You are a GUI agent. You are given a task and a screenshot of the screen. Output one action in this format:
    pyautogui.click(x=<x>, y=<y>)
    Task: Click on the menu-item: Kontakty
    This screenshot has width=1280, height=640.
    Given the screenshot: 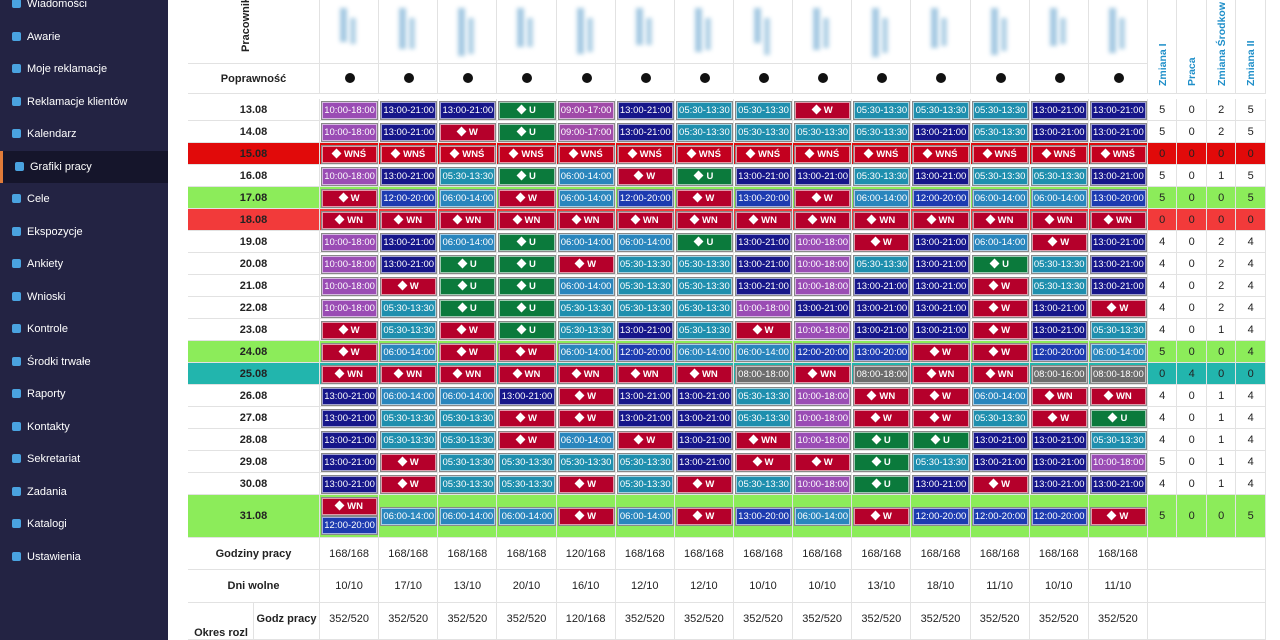 What is the action you would take?
    pyautogui.click(x=84, y=427)
    